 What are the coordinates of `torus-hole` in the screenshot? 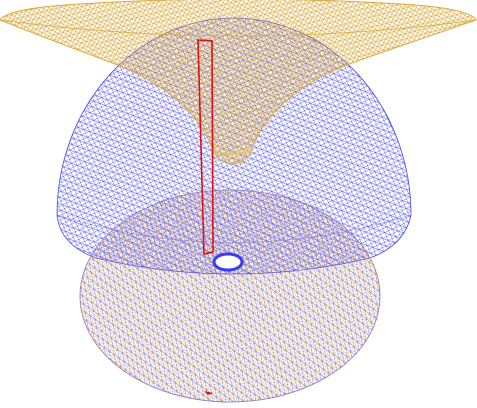 It's located at (228, 262).